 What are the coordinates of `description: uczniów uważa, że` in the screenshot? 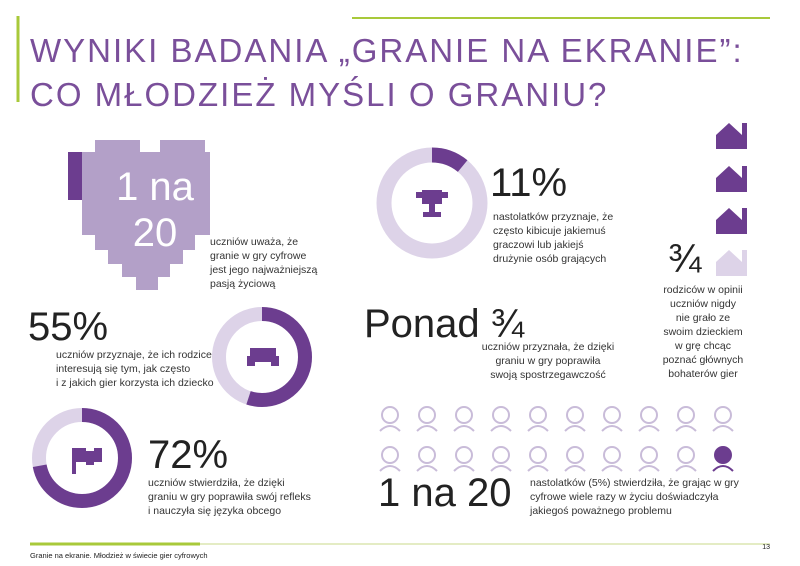 It's located at (254, 242).